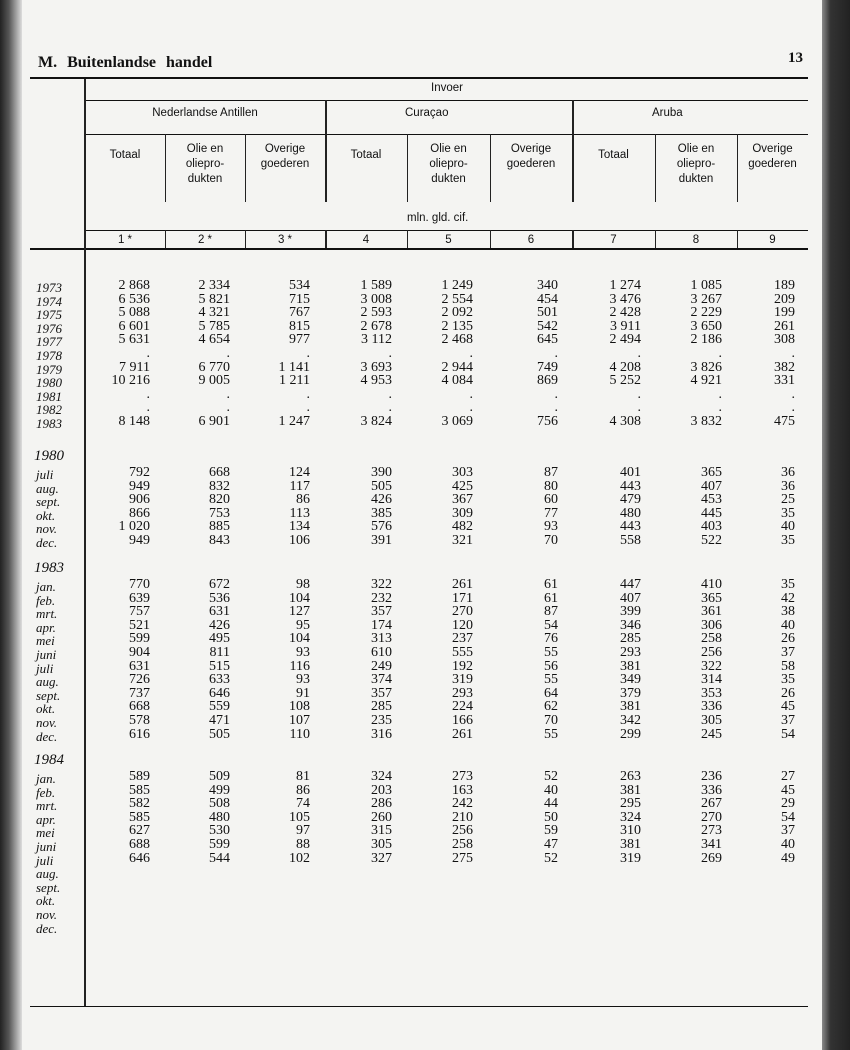  I want to click on table-cell: 56, so click(551, 666).